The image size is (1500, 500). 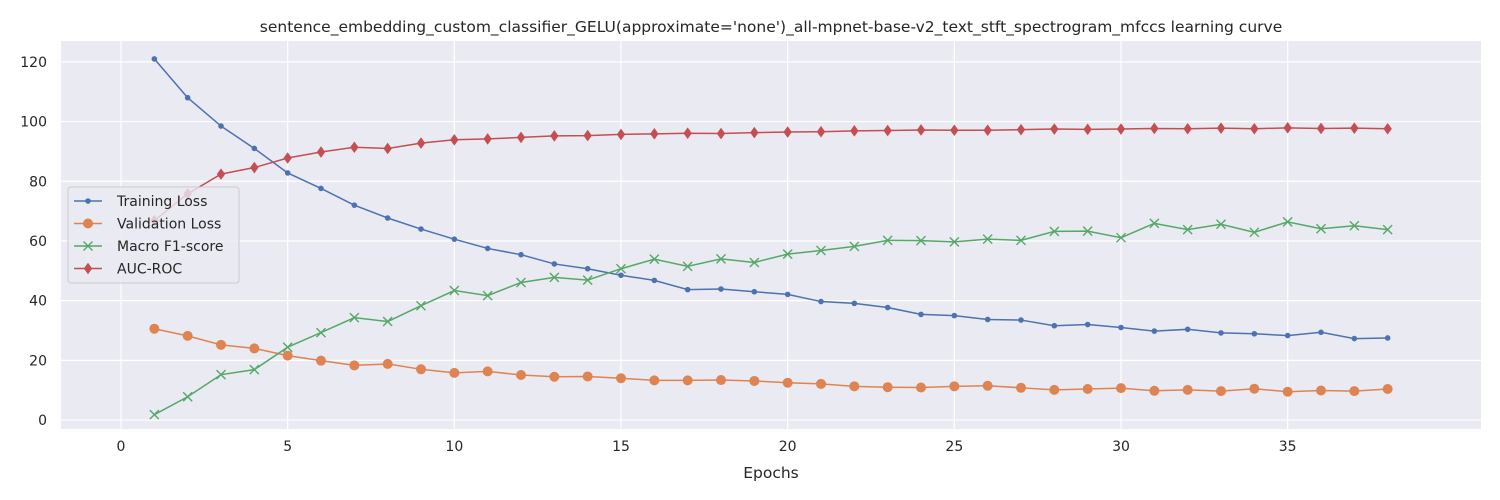 What do you see at coordinates (454, 447) in the screenshot?
I see `x-tick-label: 10` at bounding box center [454, 447].